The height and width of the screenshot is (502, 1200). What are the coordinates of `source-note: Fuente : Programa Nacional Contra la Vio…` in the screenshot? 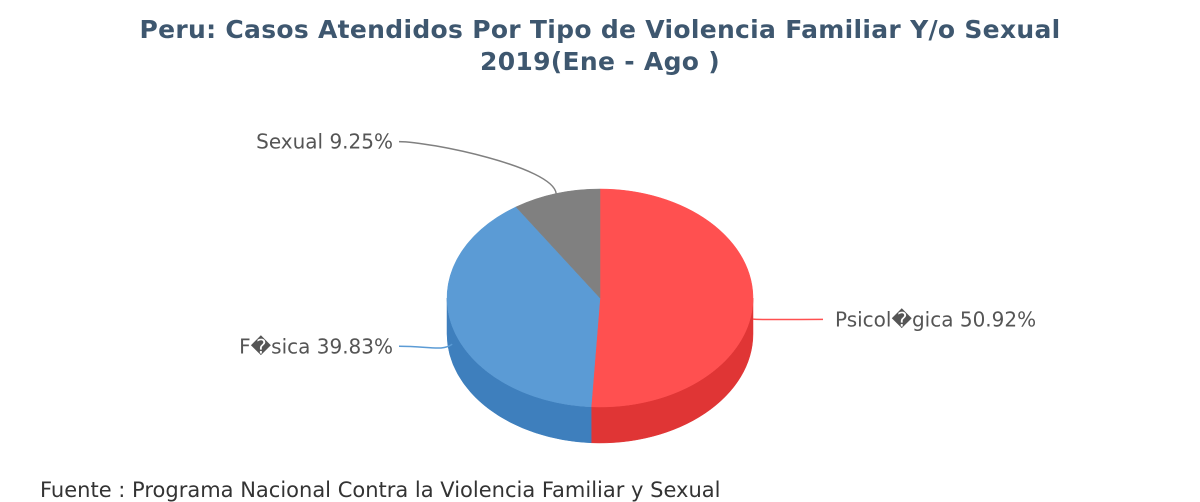 It's located at (380, 490).